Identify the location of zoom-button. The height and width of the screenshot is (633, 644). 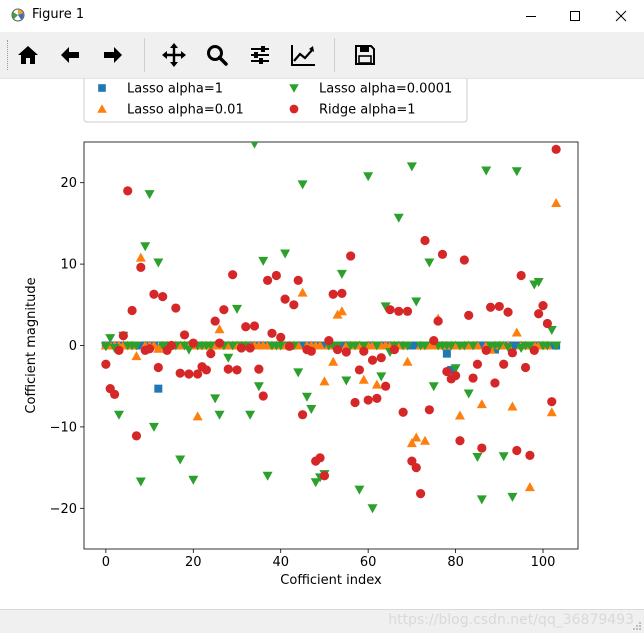
(217, 55).